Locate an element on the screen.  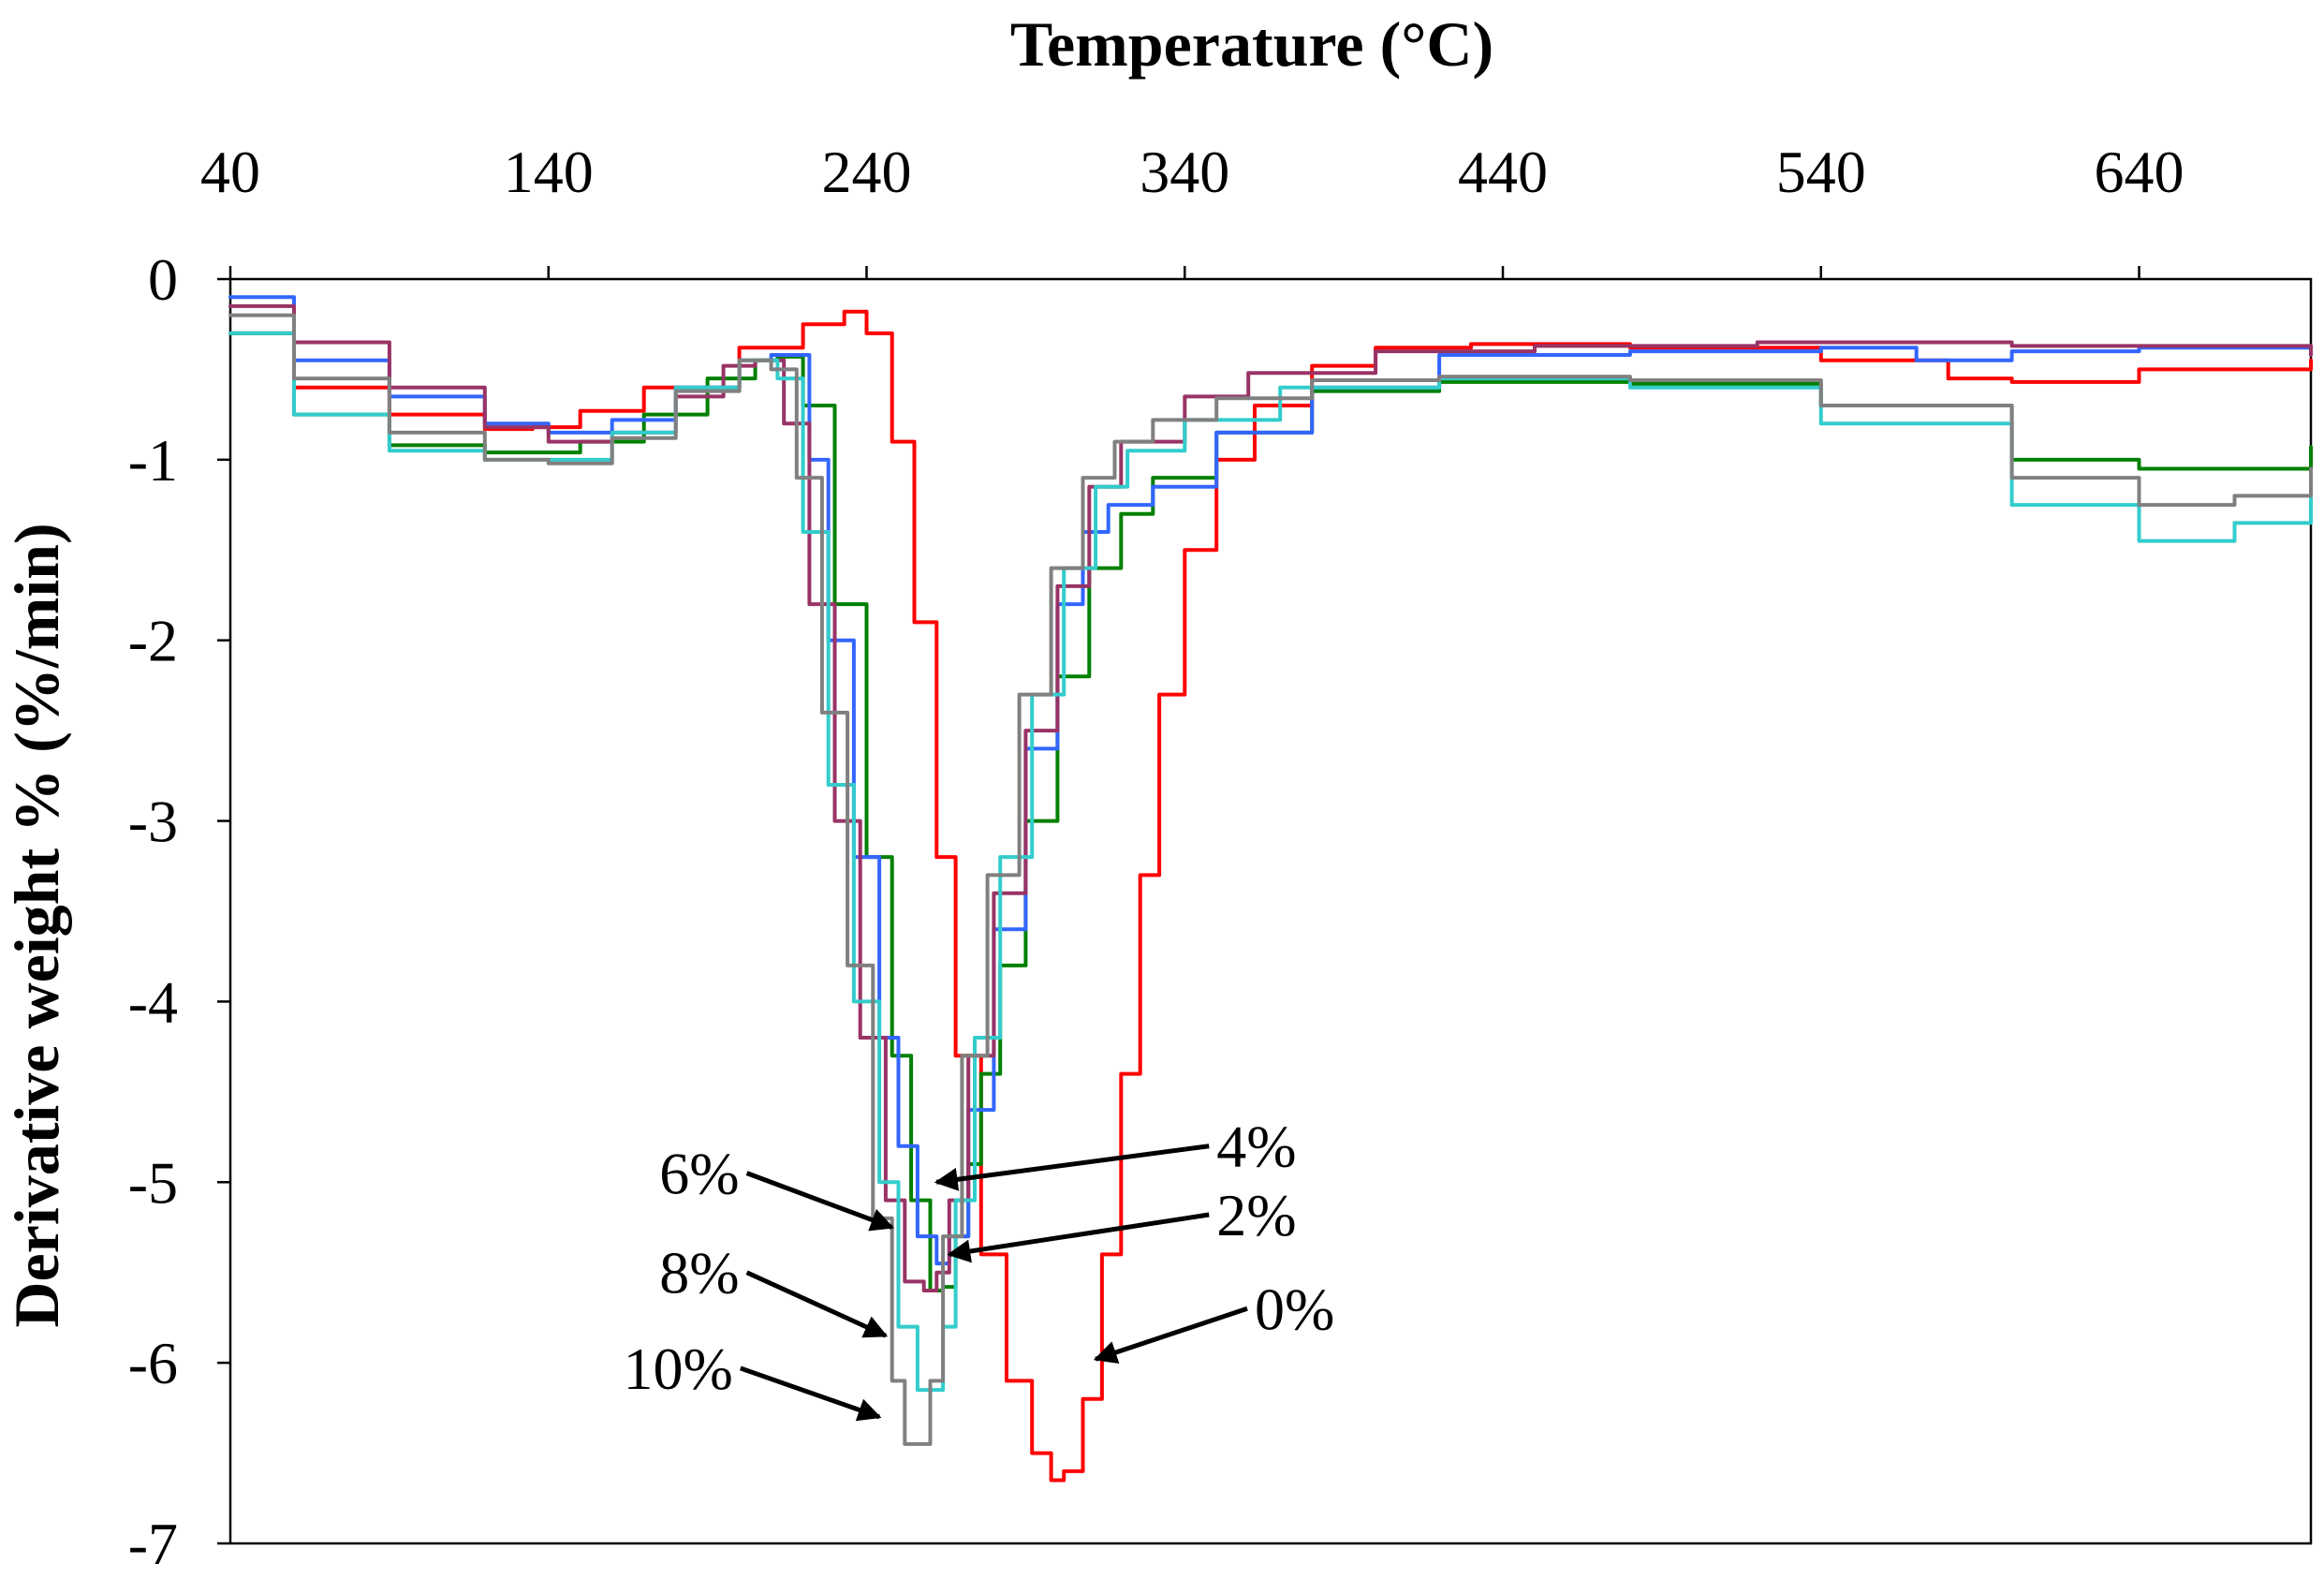
x-tick-label: 540 is located at coordinates (1821, 172).